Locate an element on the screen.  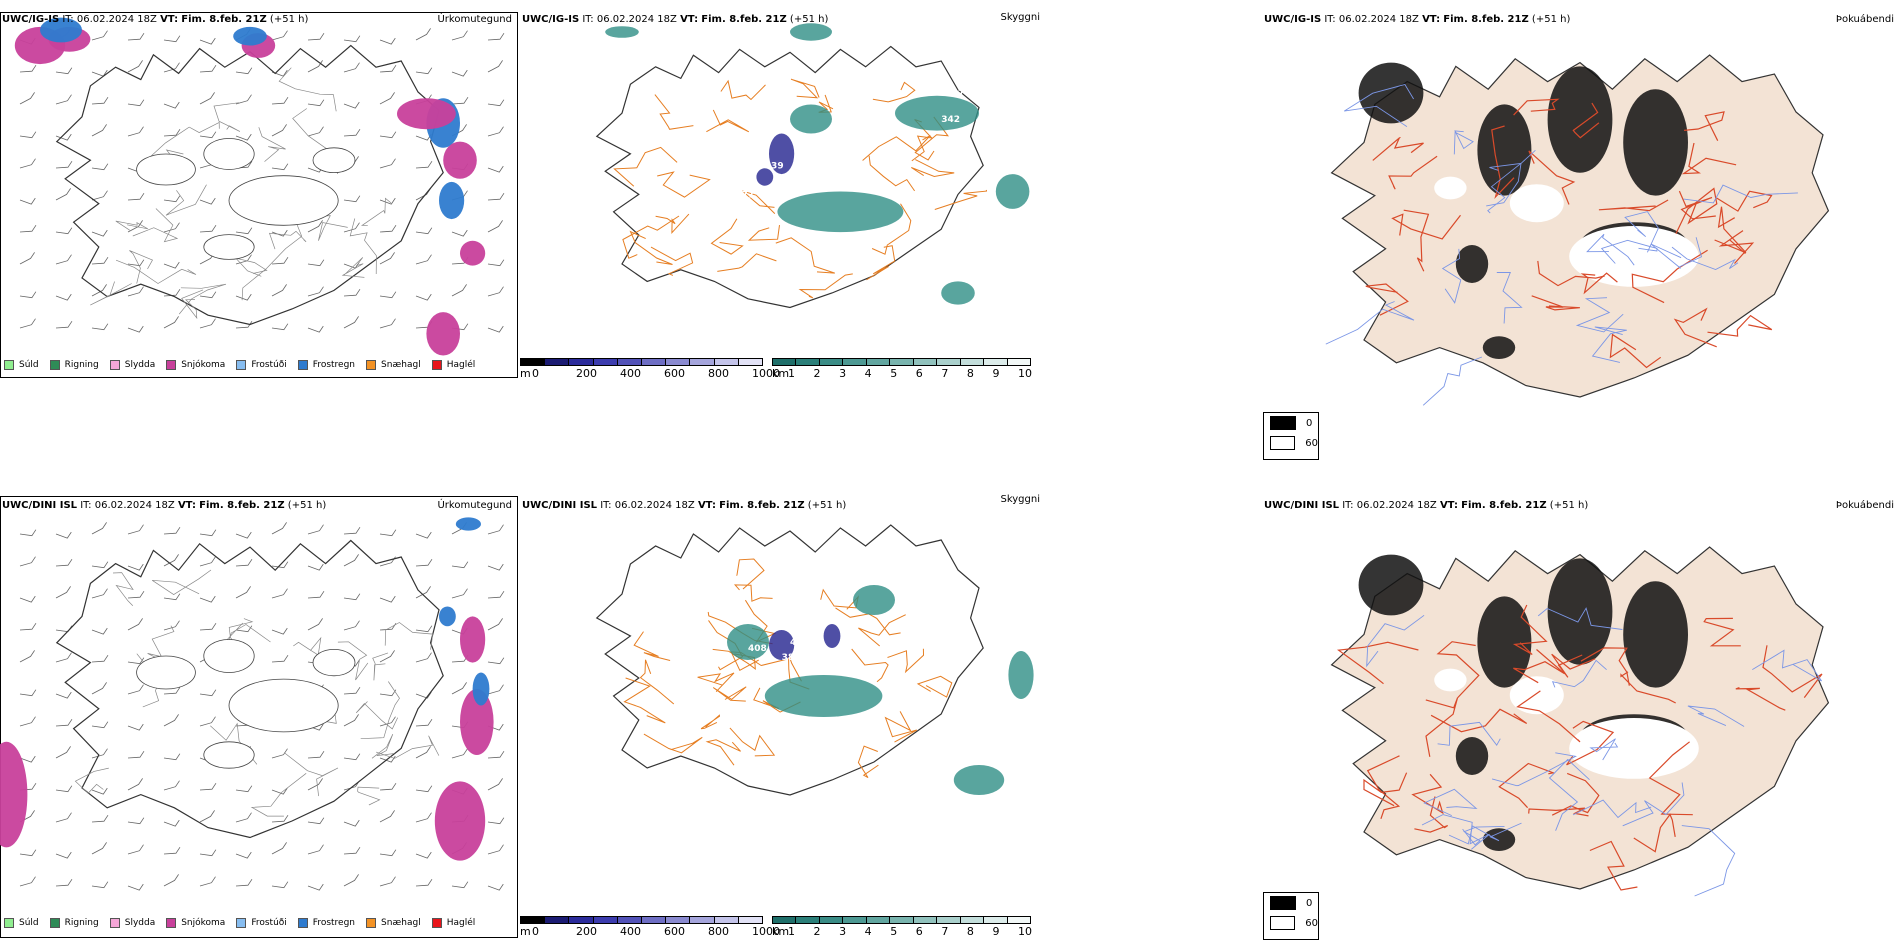
lead-time: (+51 h) is located at coordinates (289, 19).